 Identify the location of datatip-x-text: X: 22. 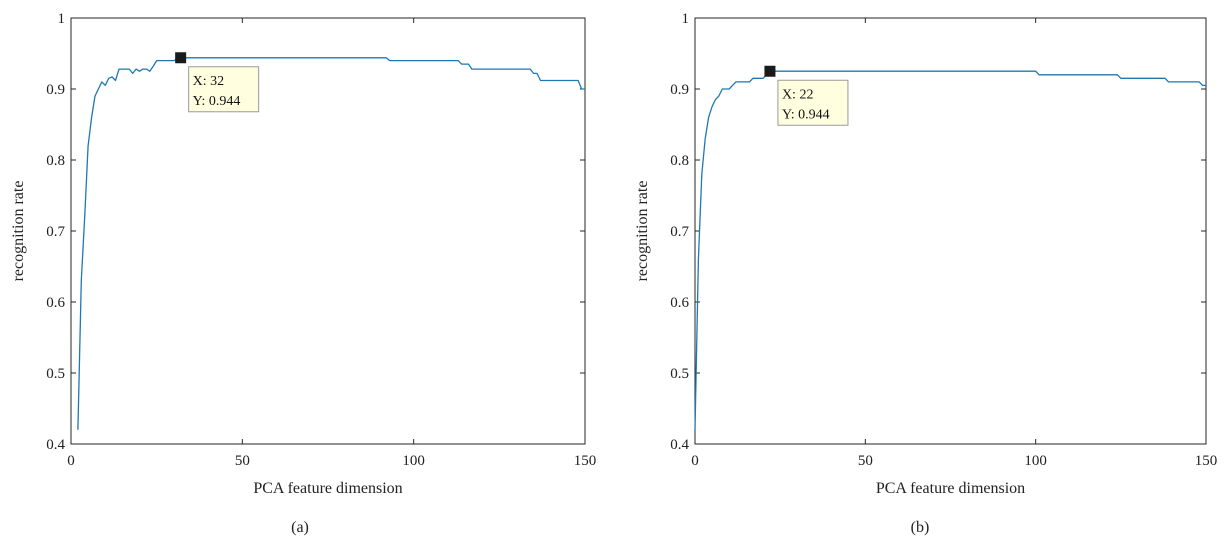
(798, 94).